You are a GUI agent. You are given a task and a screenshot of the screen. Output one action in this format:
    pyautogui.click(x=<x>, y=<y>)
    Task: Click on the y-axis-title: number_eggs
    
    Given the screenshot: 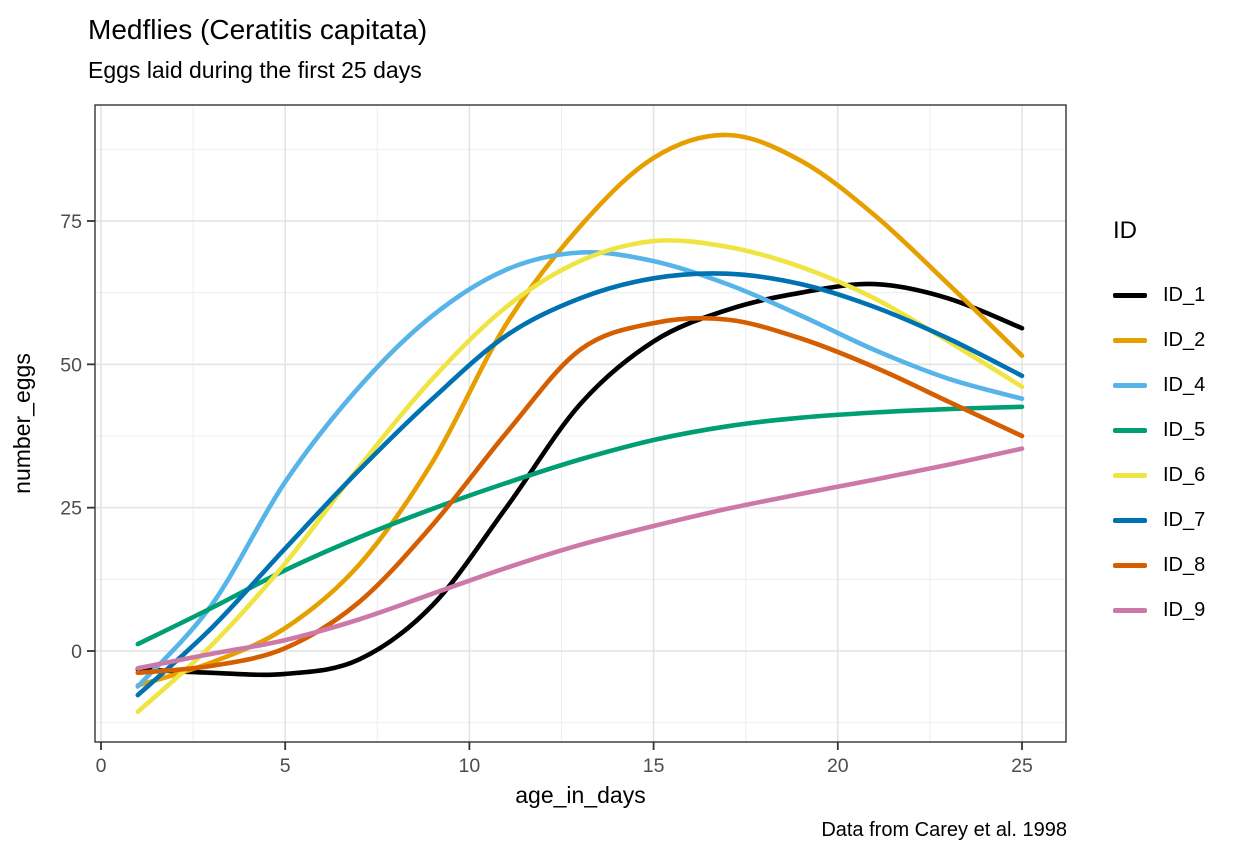 What is the action you would take?
    pyautogui.click(x=22, y=423)
    